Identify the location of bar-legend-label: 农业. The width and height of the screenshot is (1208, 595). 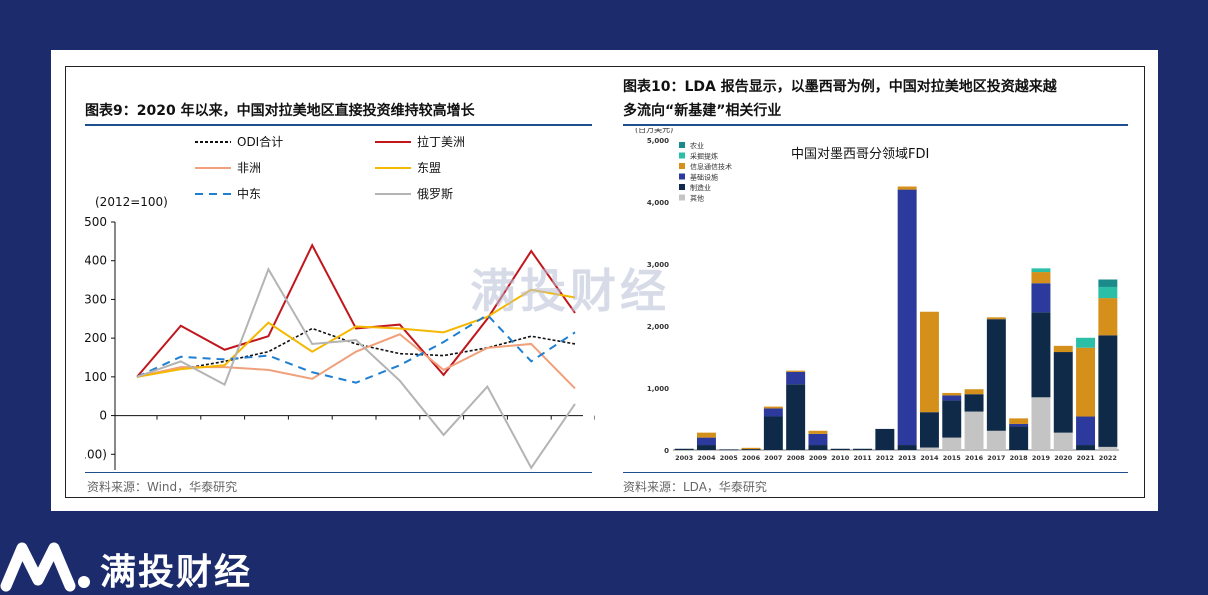
(697, 145).